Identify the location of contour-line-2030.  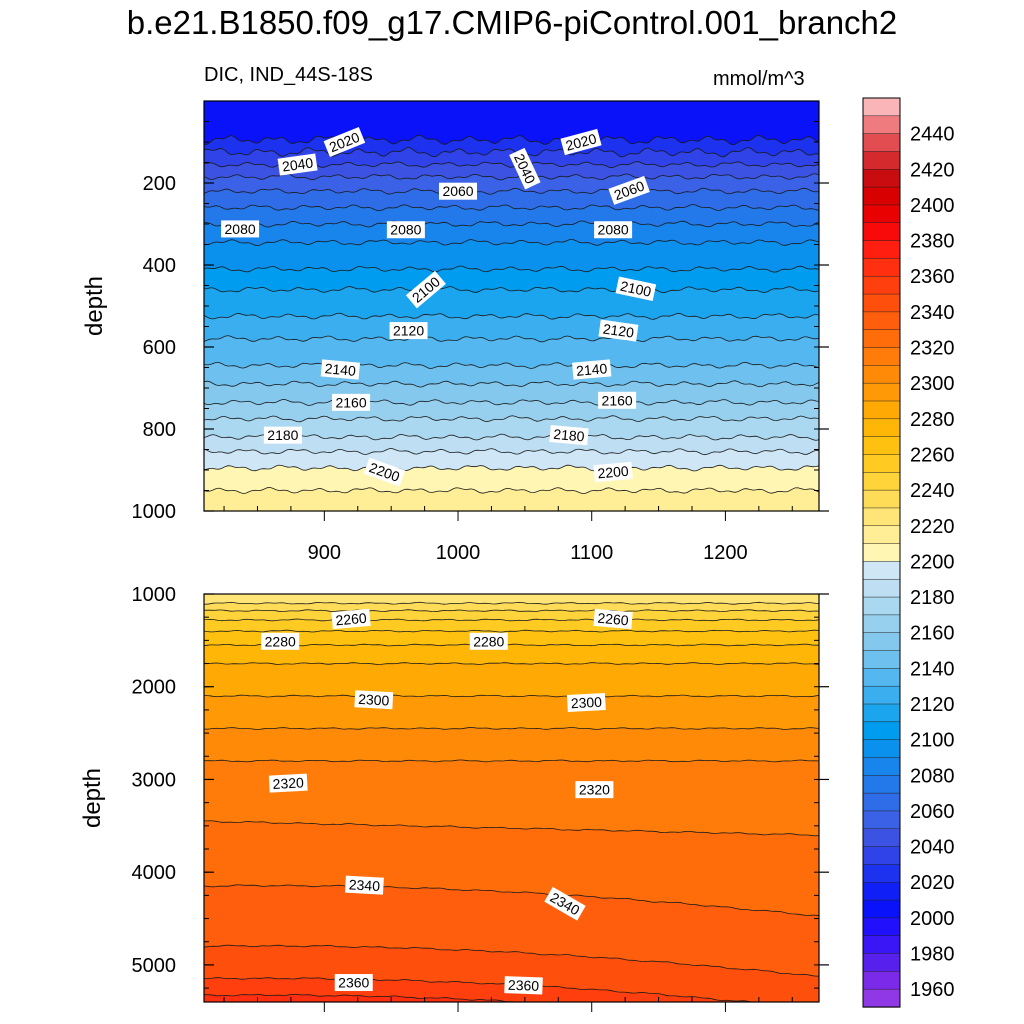
(511, 152).